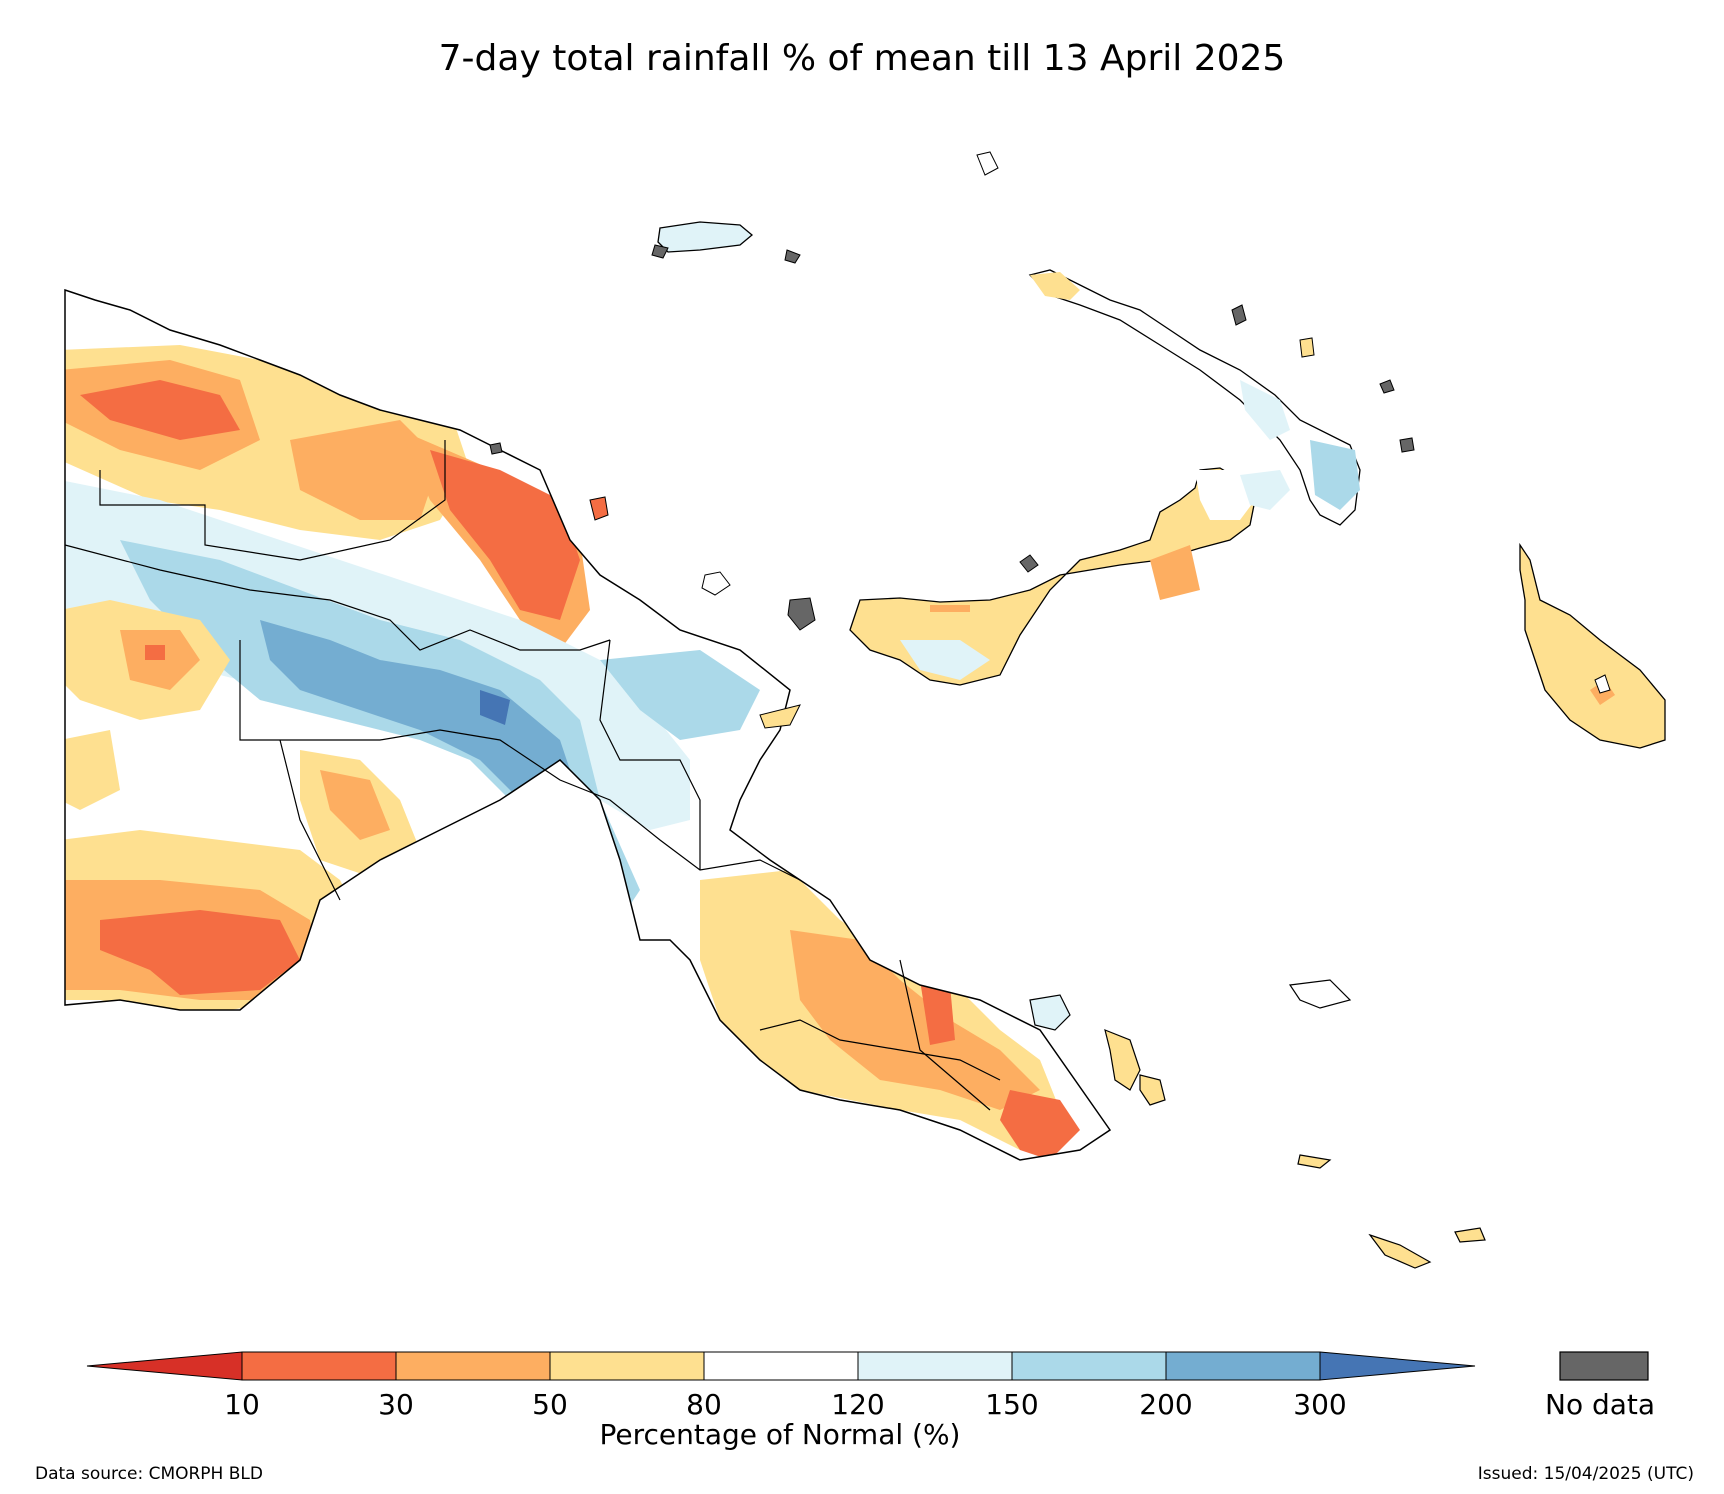 This screenshot has width=1724, height=1494. I want to click on fill-200-300-highlands, so click(440, 750).